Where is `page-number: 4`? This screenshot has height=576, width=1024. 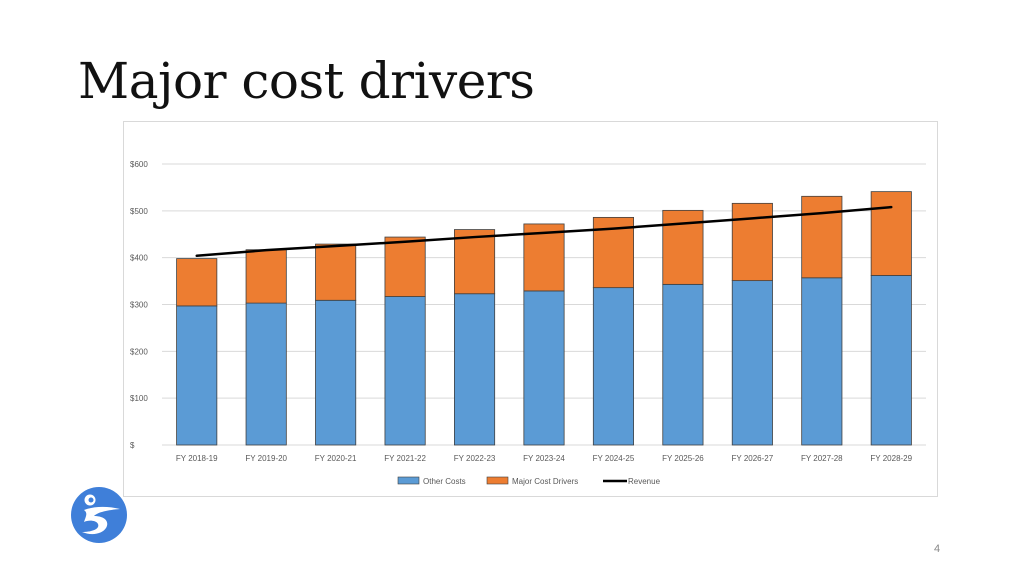 page-number: 4 is located at coordinates (937, 549).